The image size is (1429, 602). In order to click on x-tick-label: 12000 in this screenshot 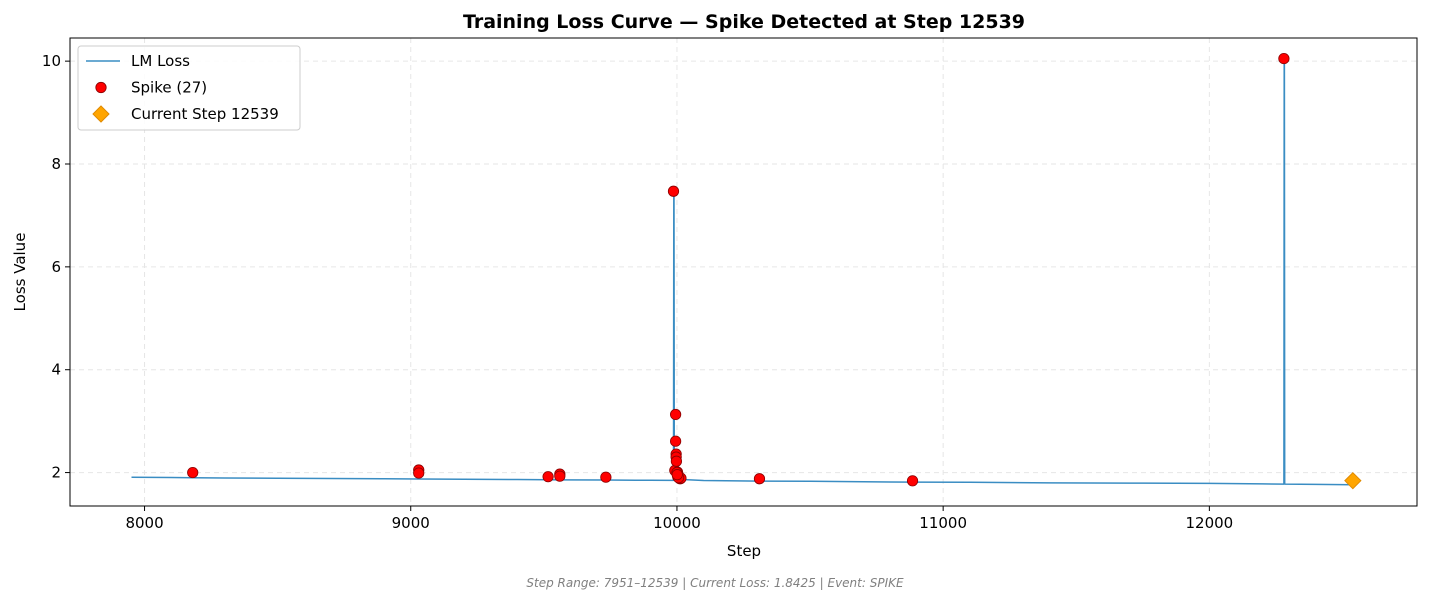, I will do `click(1210, 523)`.